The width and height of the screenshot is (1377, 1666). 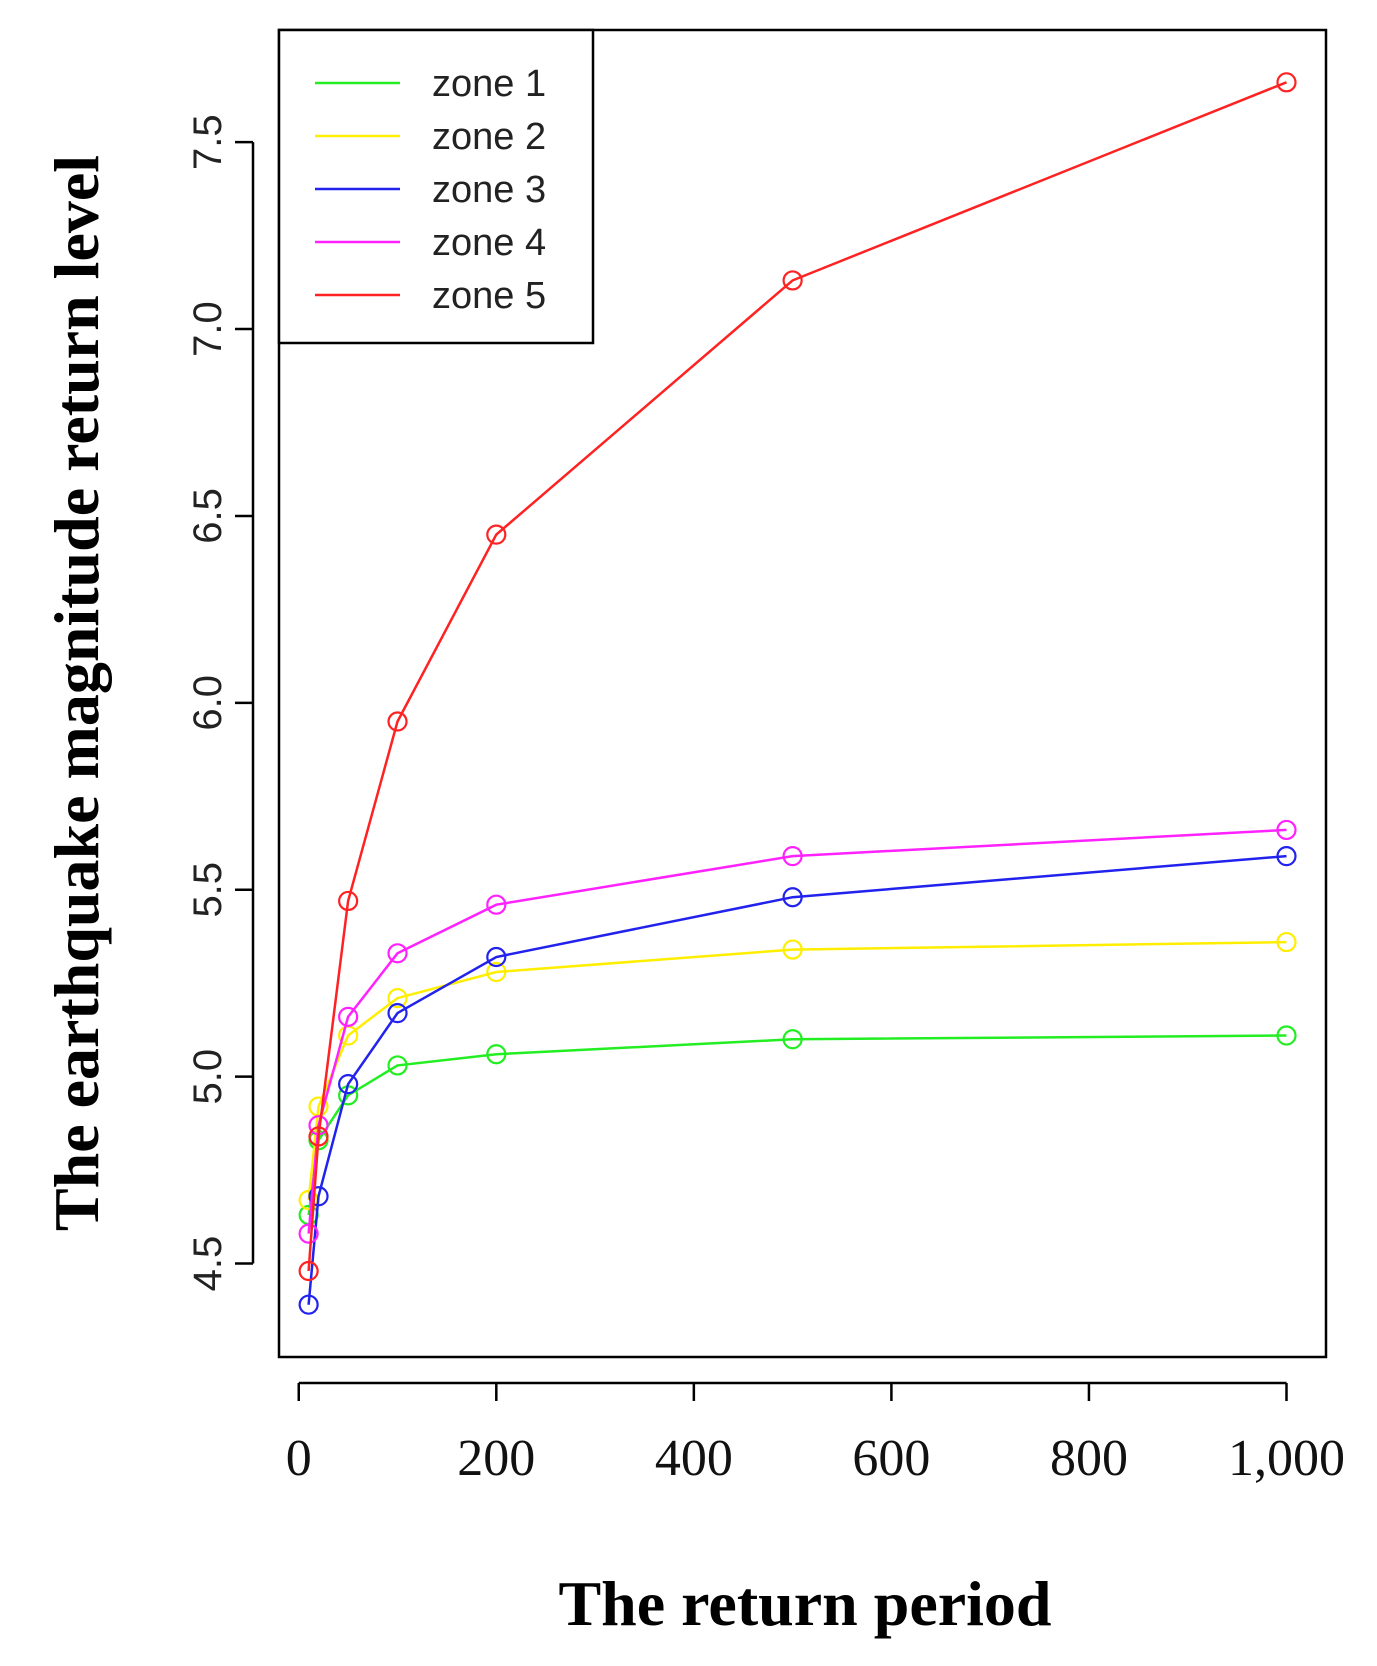 What do you see at coordinates (1089, 1458) in the screenshot?
I see `x-tick-label: 800` at bounding box center [1089, 1458].